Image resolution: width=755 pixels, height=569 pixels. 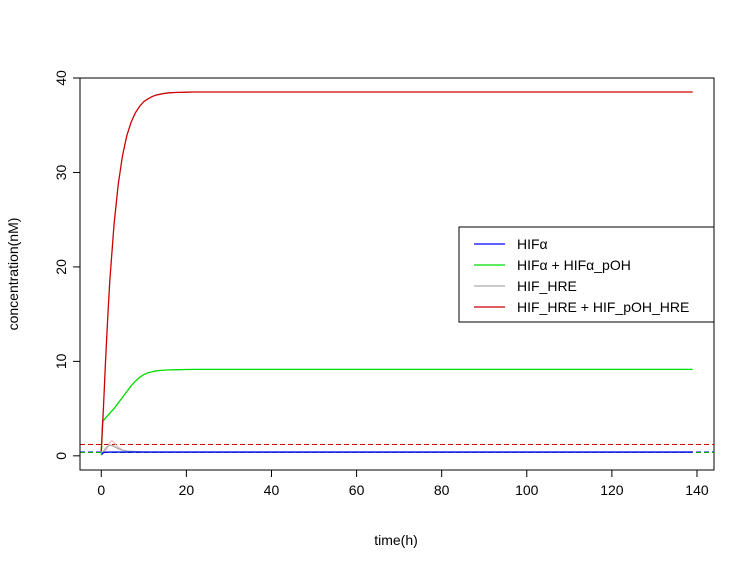 What do you see at coordinates (603, 307) in the screenshot?
I see `legend-label: HIF_HRE + HIF_pOH_HRE` at bounding box center [603, 307].